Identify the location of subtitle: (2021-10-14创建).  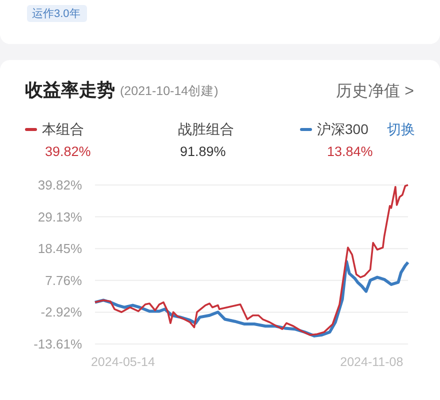
(169, 91).